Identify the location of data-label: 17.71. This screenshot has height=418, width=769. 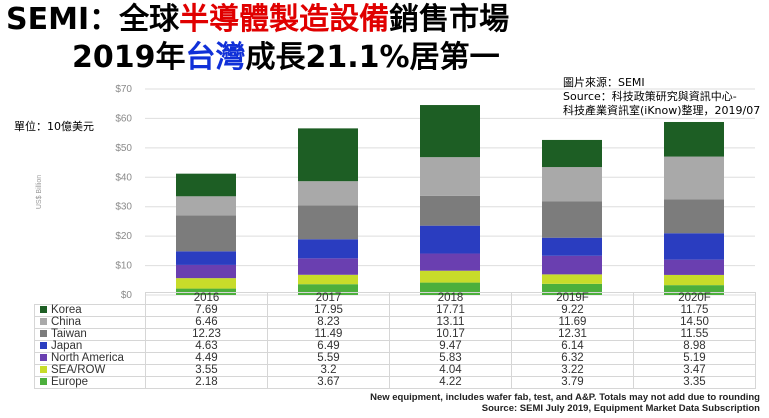
(450, 310).